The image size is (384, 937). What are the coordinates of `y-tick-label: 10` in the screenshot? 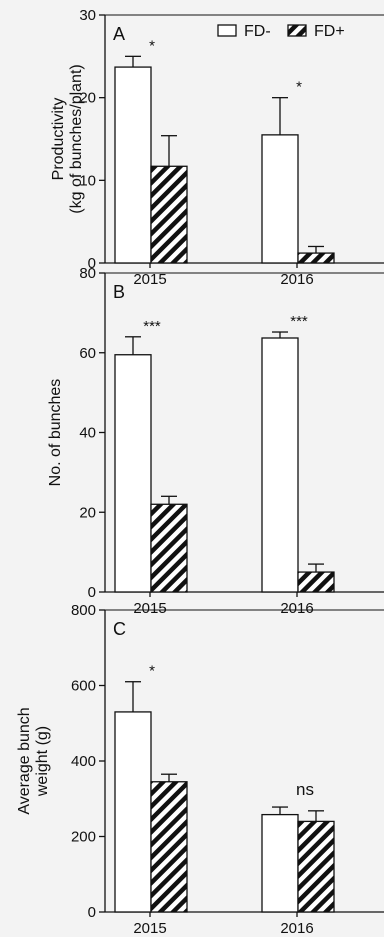 It's located at (87, 180).